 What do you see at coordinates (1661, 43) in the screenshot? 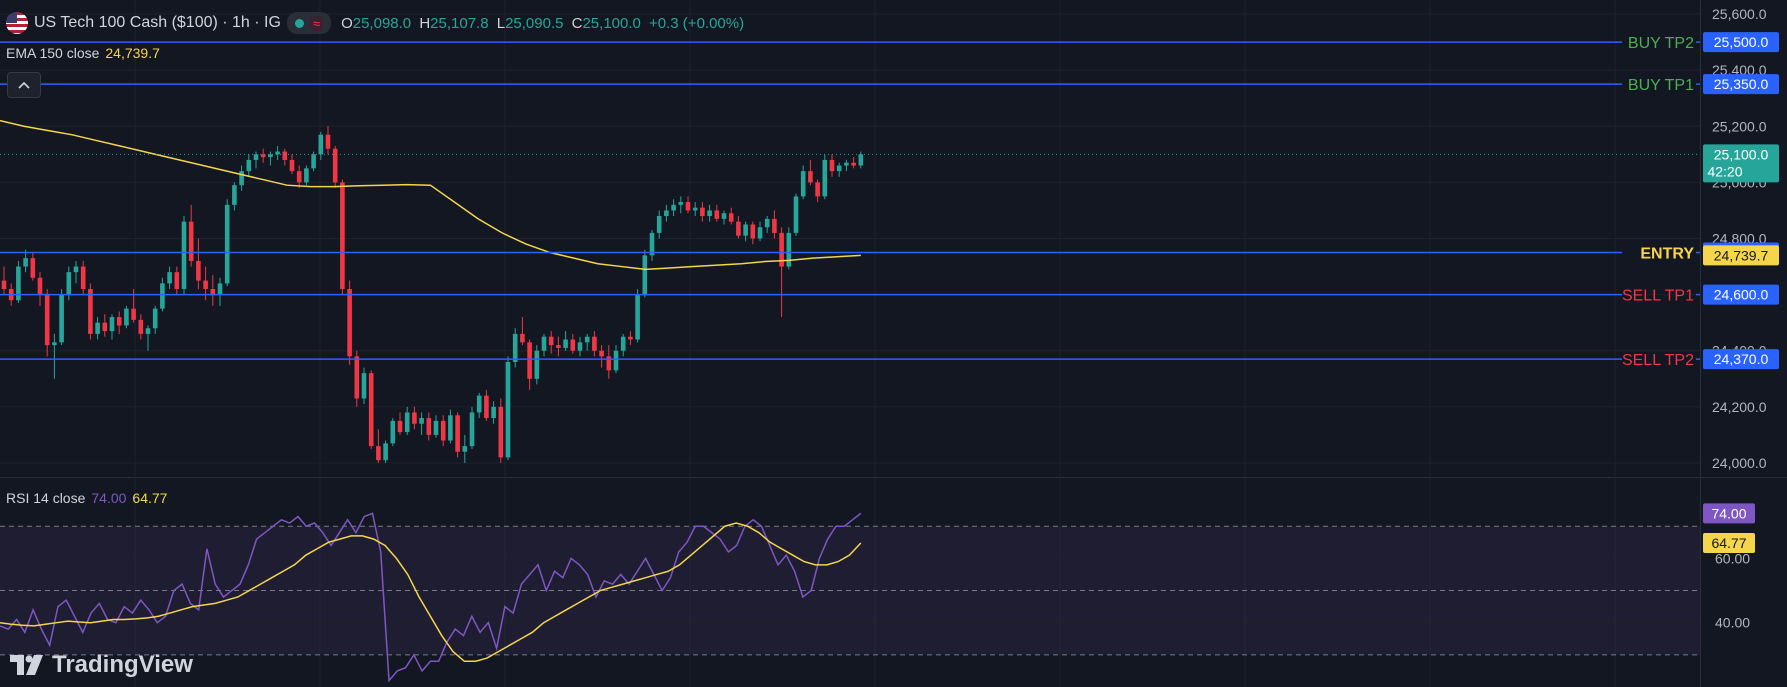
I see `level-label: BUY TP2` at bounding box center [1661, 43].